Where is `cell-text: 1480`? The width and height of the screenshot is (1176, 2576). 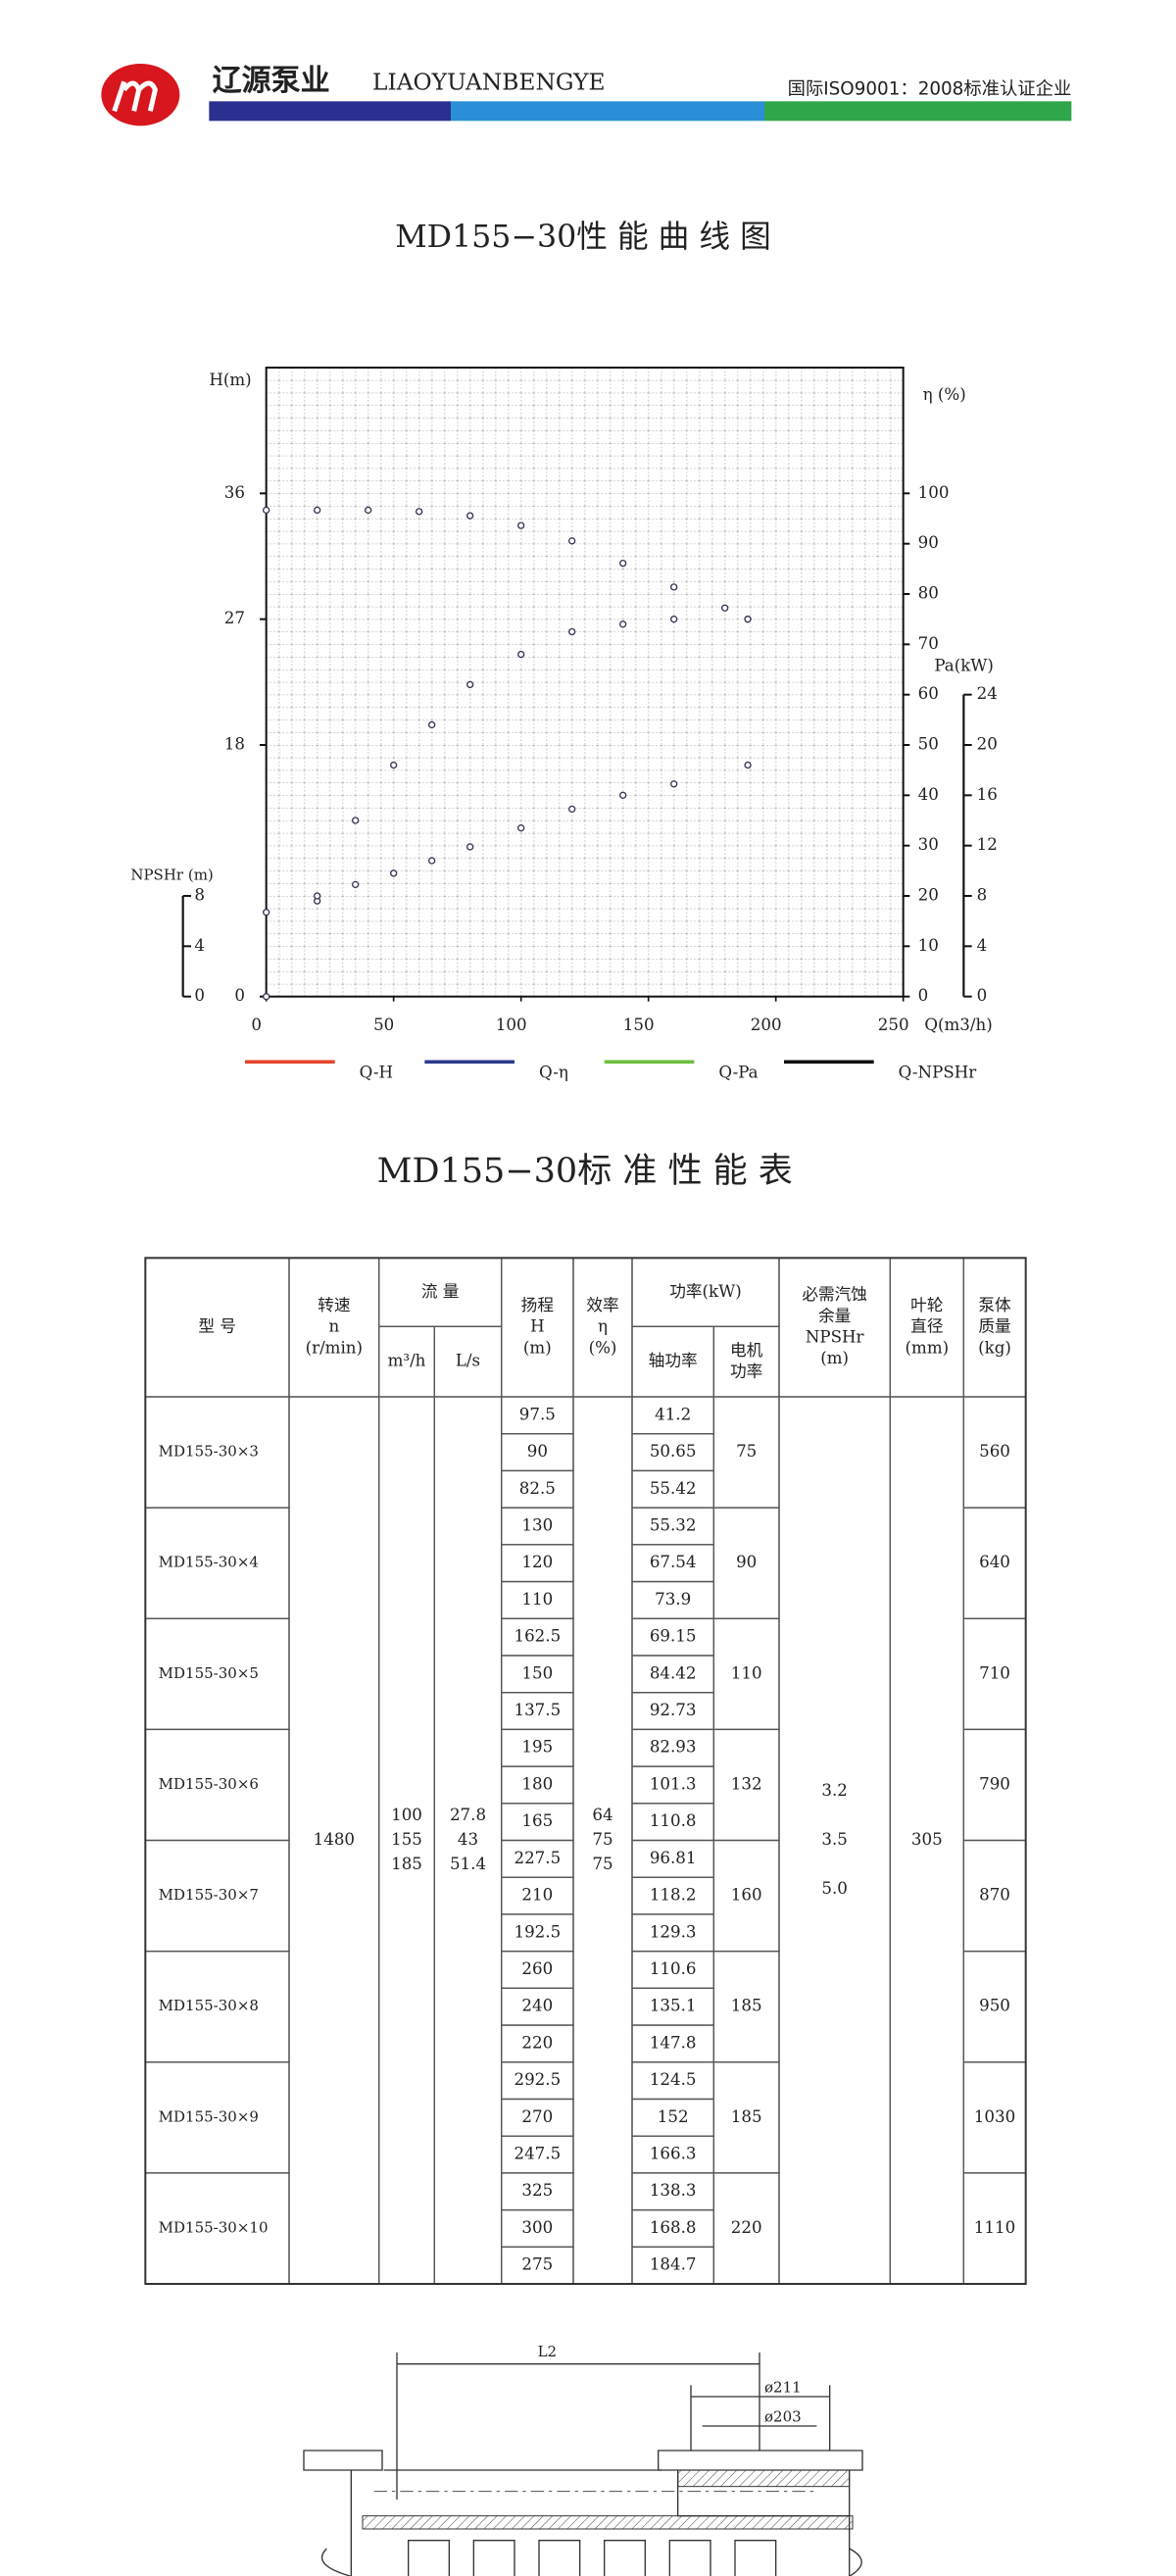
cell-text: 1480 is located at coordinates (334, 1839).